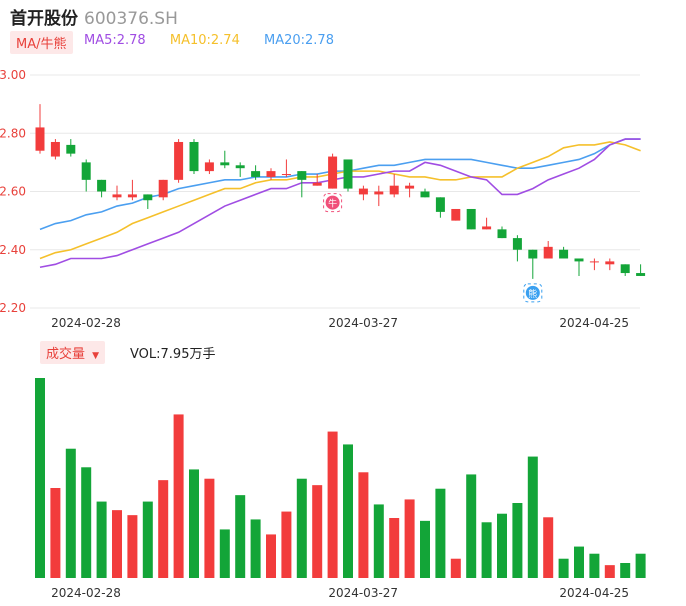 This screenshot has width=686, height=606. What do you see at coordinates (131, 19) in the screenshot?
I see `stock-code: 600376.SH` at bounding box center [131, 19].